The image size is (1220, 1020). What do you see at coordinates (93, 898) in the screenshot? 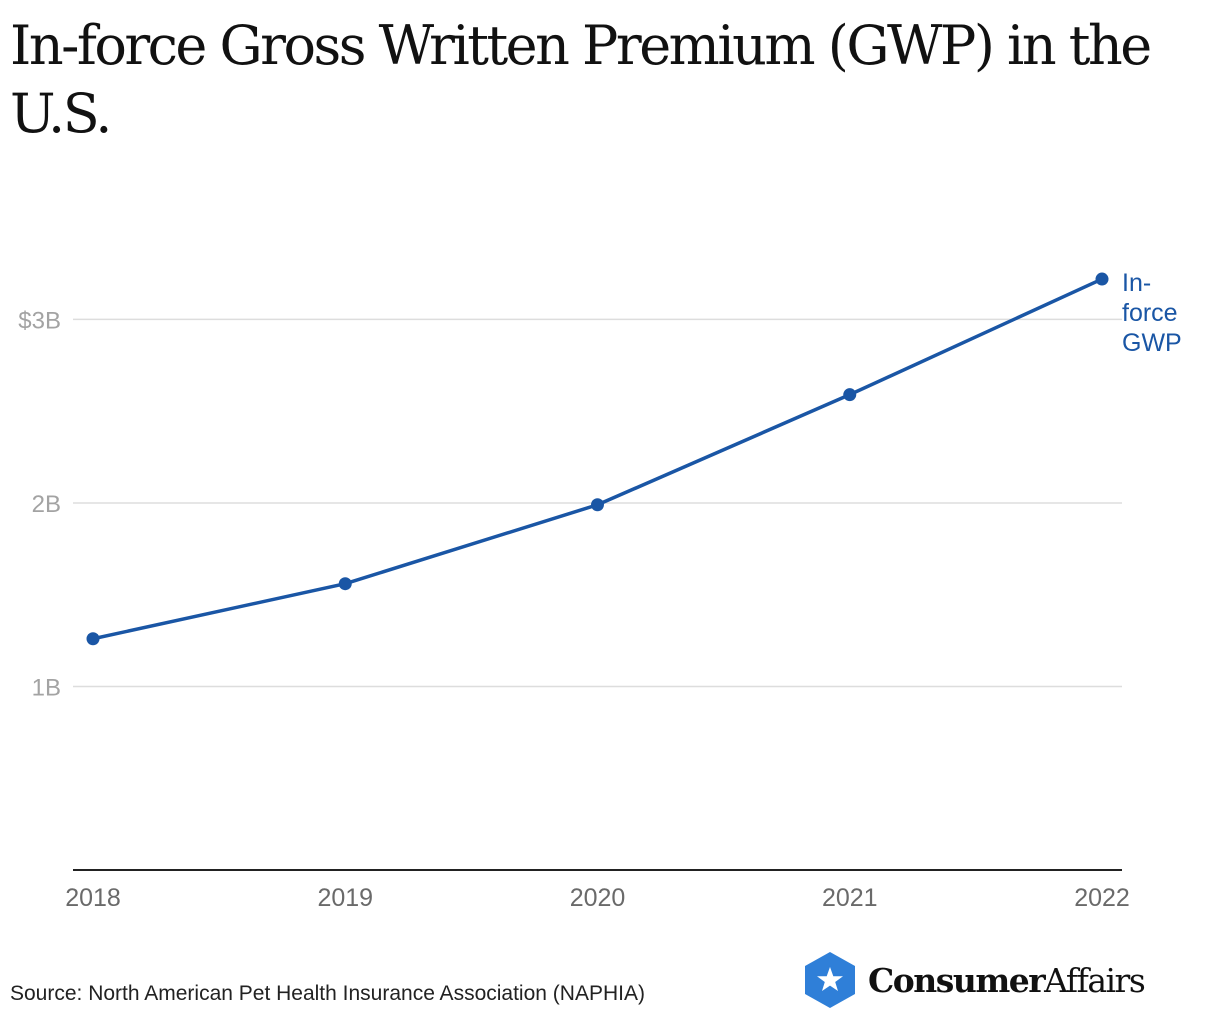
I see `x-tick-label: 2018` at bounding box center [93, 898].